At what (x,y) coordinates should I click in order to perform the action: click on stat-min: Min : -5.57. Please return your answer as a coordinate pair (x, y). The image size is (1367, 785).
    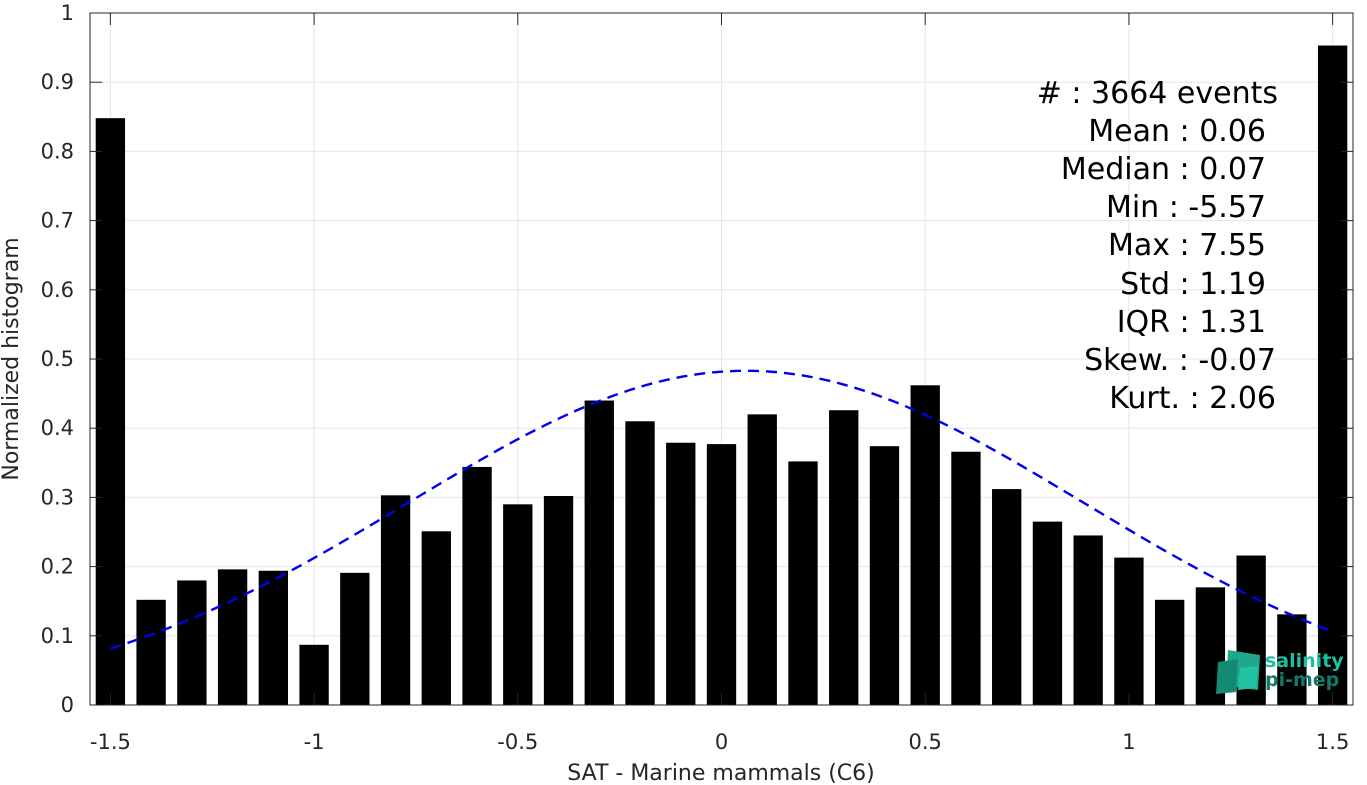
    Looking at the image, I should click on (1186, 207).